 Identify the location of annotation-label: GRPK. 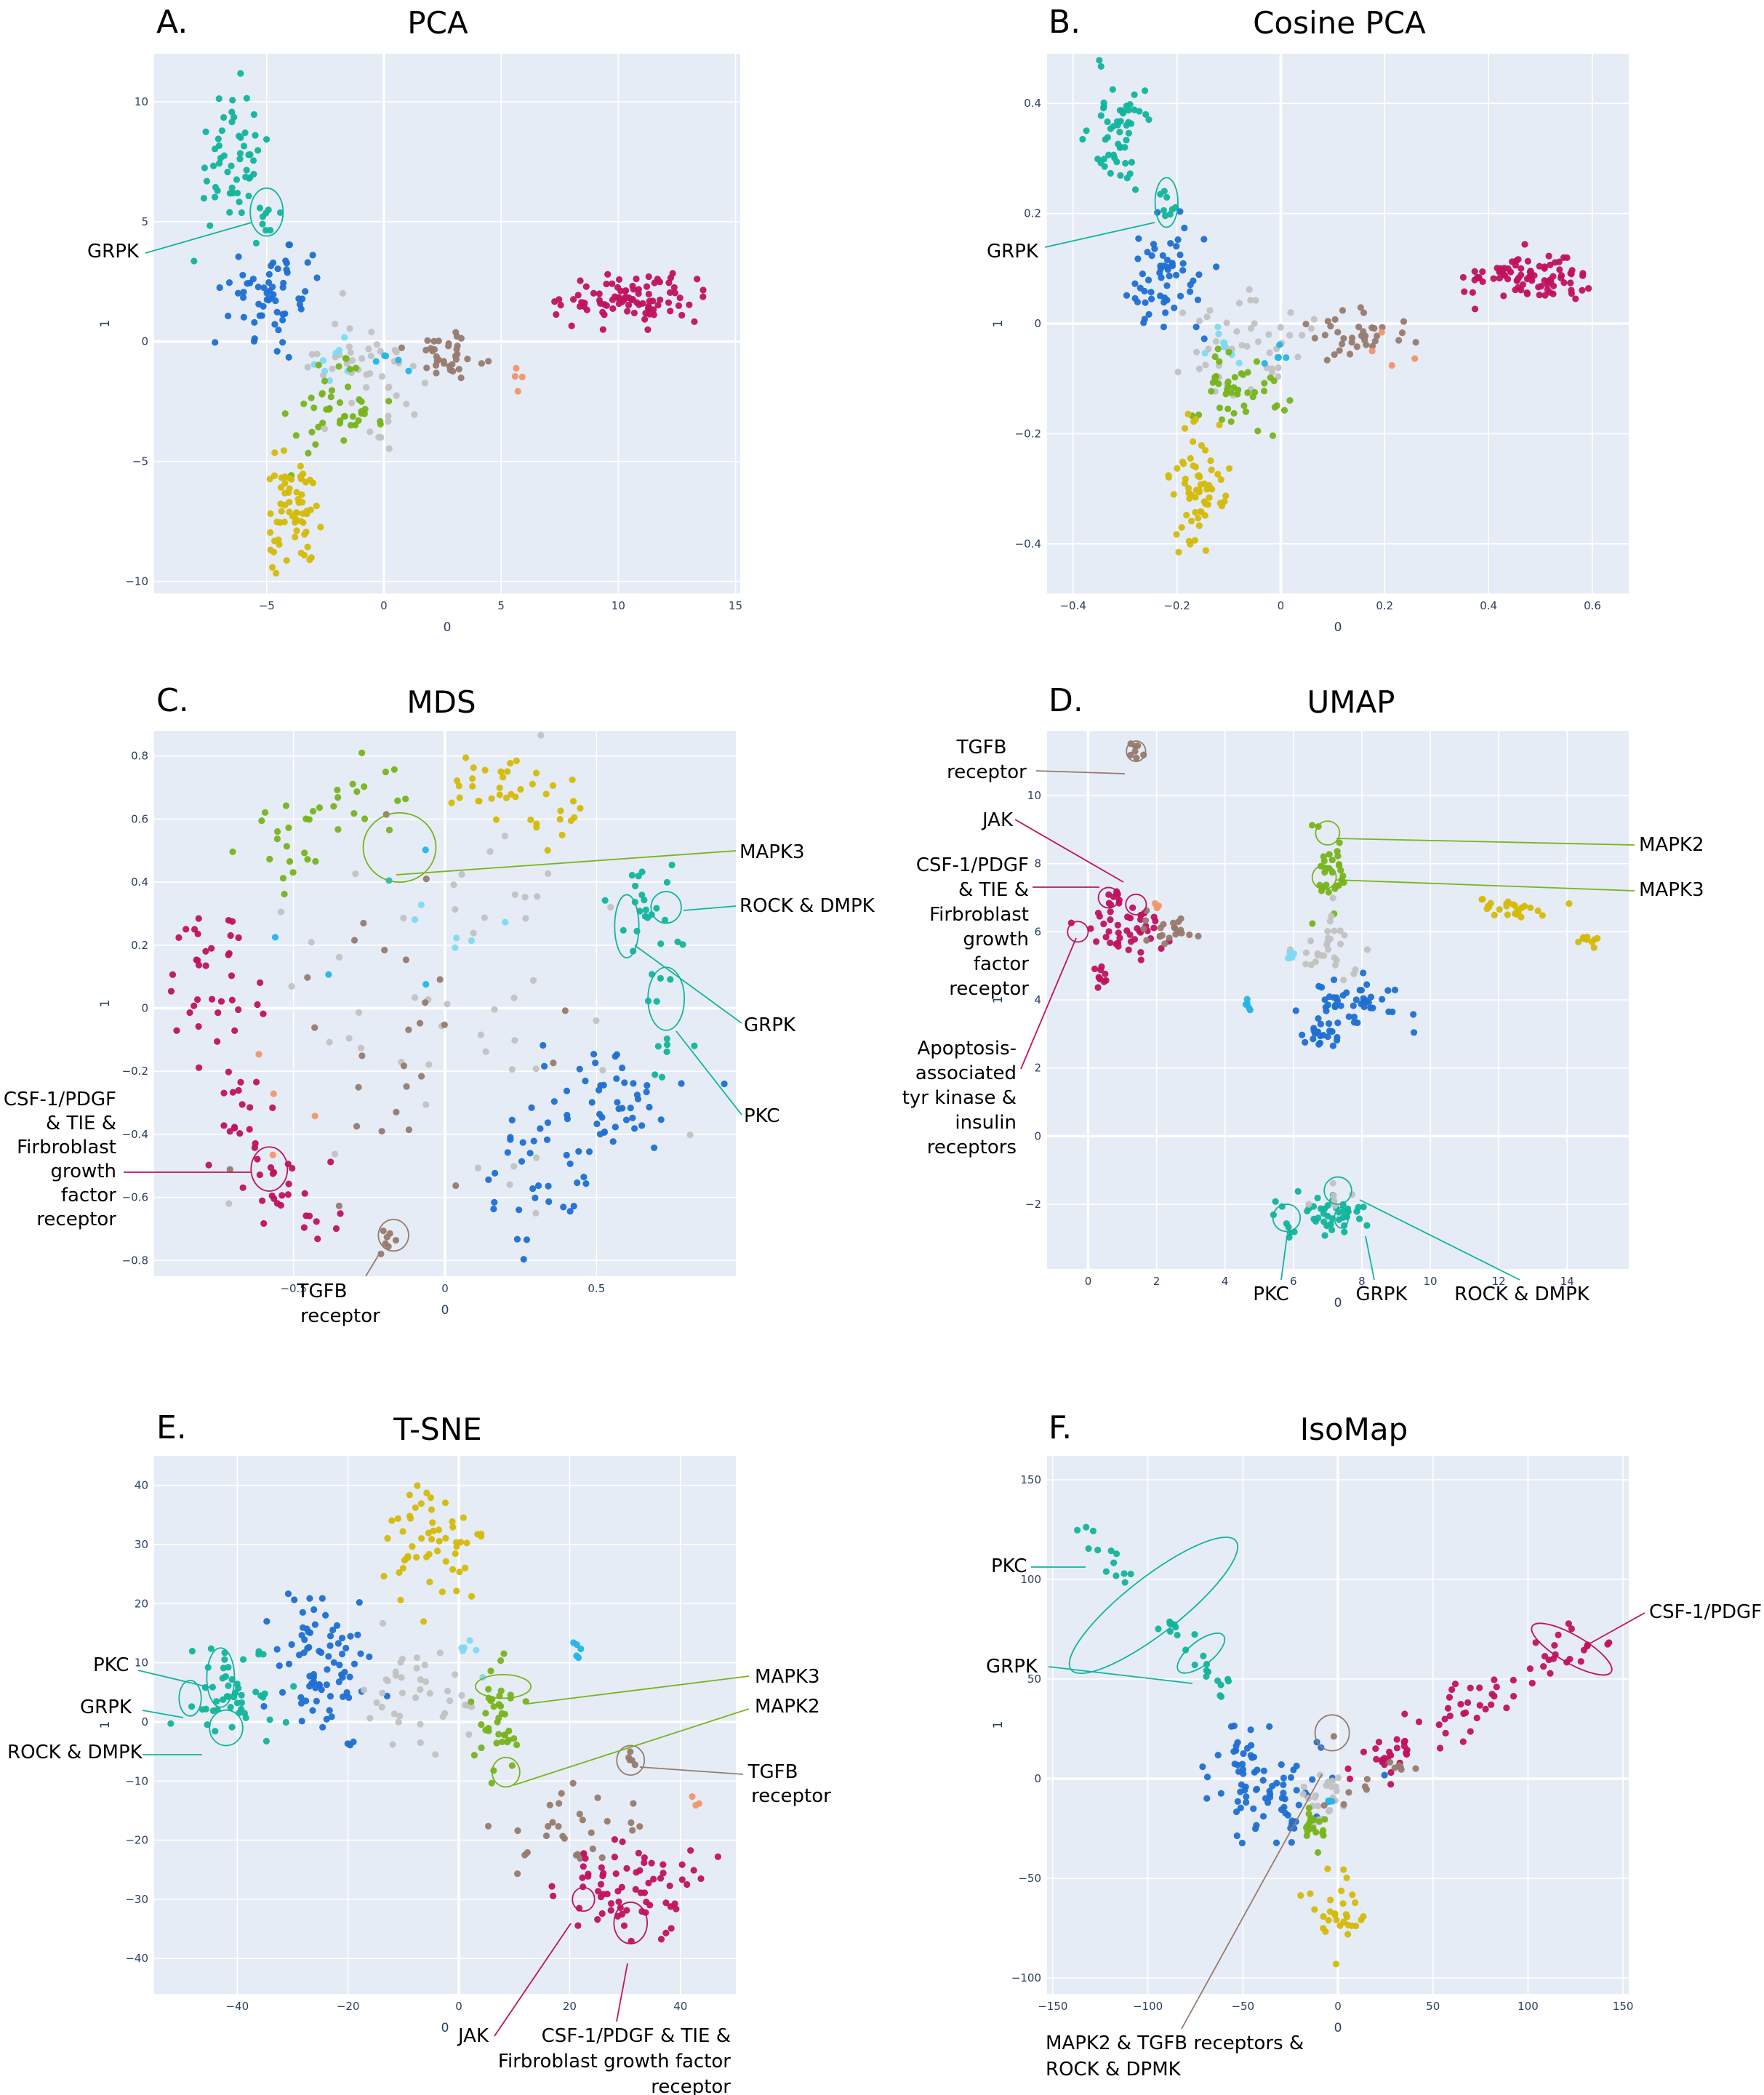
(1382, 1294).